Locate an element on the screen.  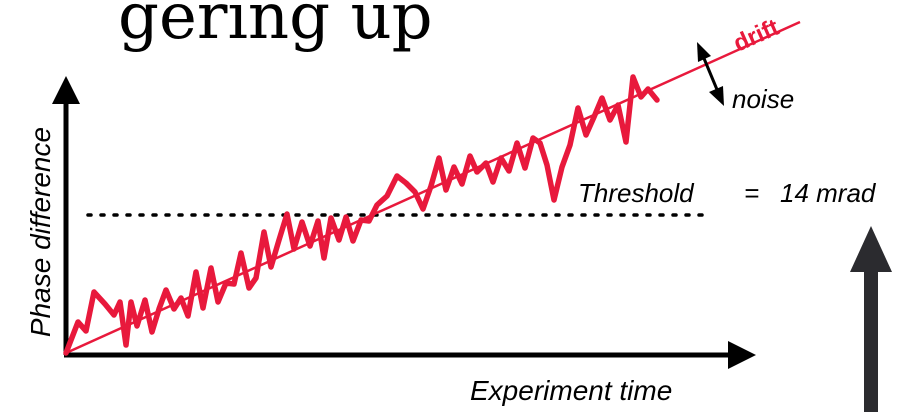
y-axis-arrowhead is located at coordinates (66, 90).